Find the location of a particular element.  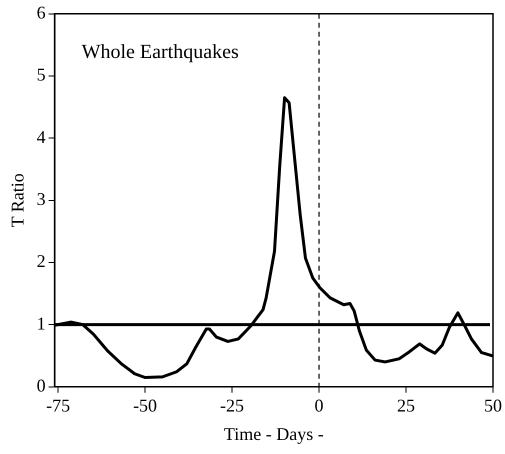

y-tick-label: 1 is located at coordinates (41, 323).